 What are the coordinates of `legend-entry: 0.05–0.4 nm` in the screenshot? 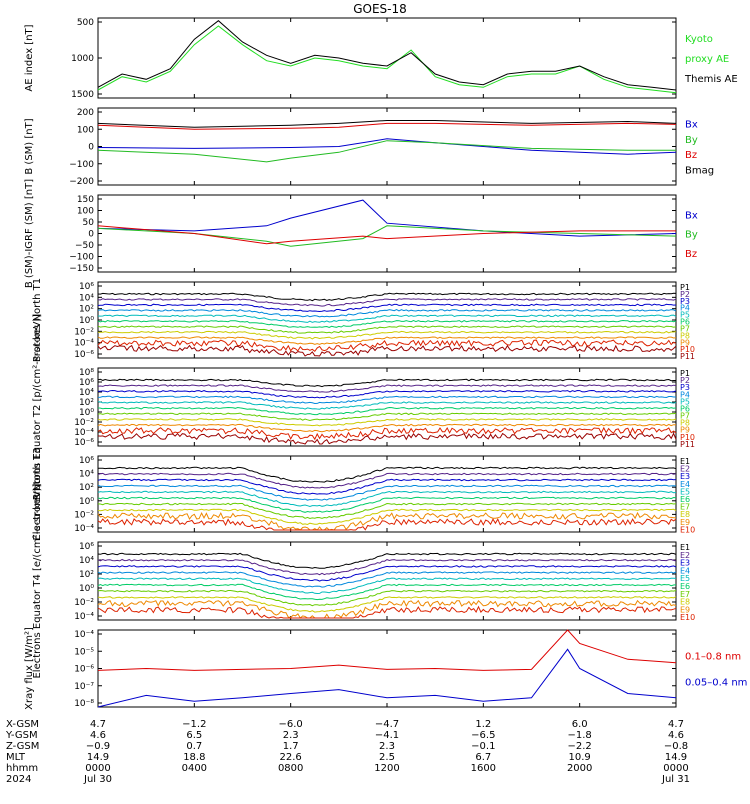 It's located at (716, 682).